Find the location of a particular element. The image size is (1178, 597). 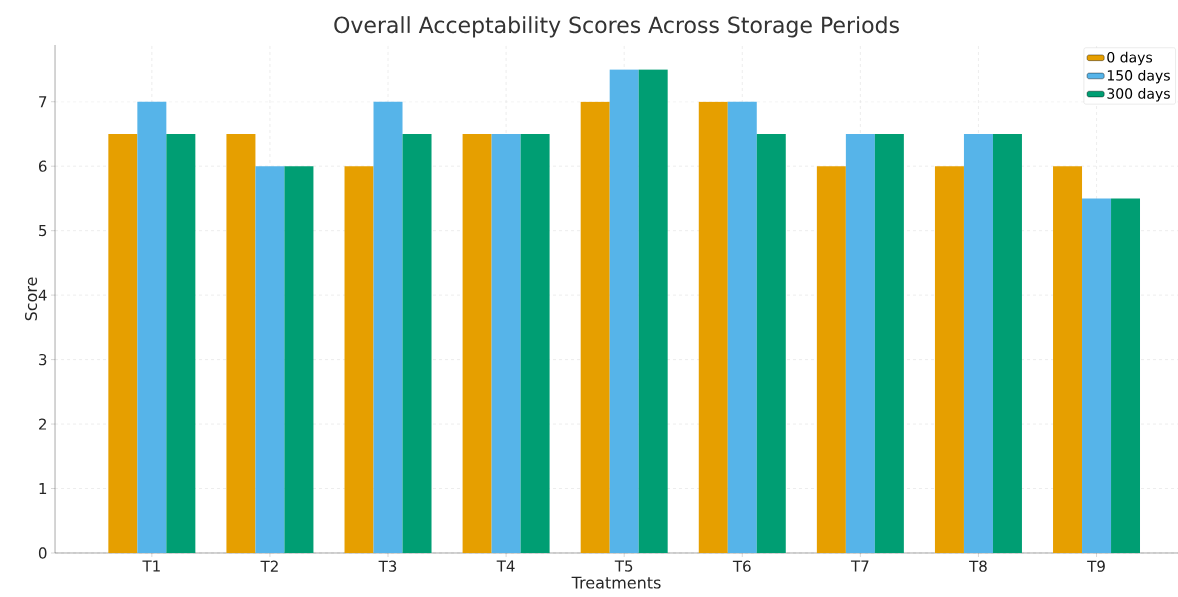

y-tick-label: 7 is located at coordinates (43, 102).